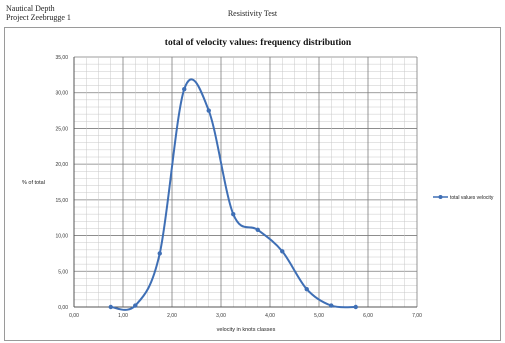 The image size is (505, 343). Describe the element at coordinates (440, 197) in the screenshot. I see `legend-marker` at that location.